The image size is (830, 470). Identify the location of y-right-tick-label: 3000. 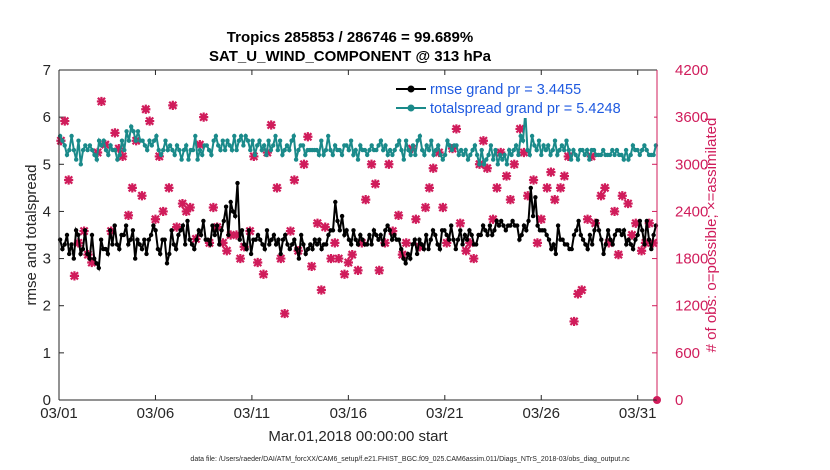
(691, 164).